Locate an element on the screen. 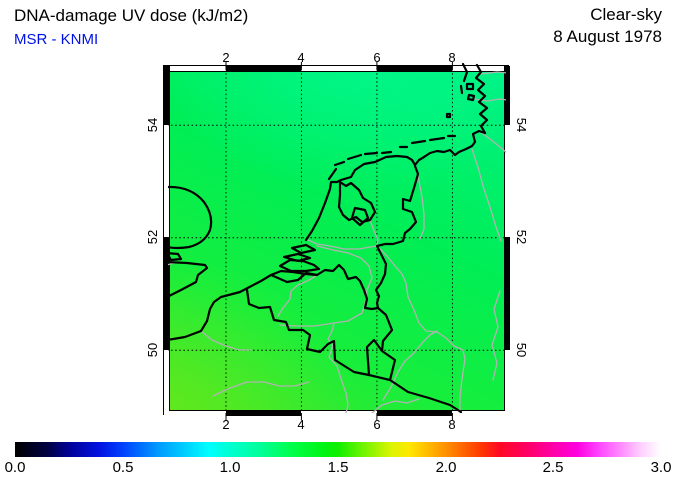 This screenshot has height=480, width=676. x-tick-top-8: 8 is located at coordinates (452, 57).